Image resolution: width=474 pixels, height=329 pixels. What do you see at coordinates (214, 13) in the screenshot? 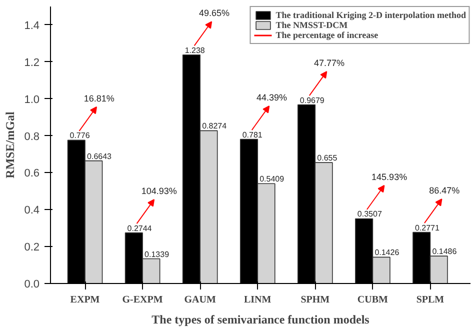
I see `annotation: 49.65%` at bounding box center [214, 13].